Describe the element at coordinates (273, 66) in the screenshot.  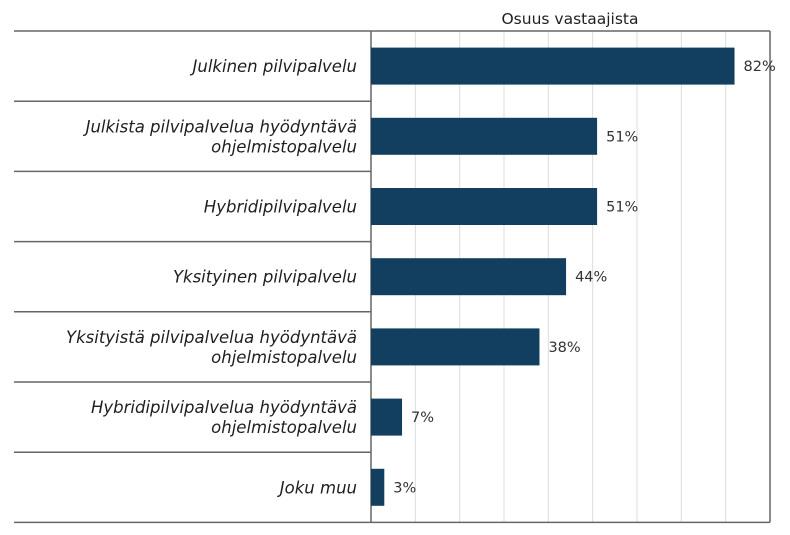
I see `category-label: Julkinen pilvipalvelu` at that location.